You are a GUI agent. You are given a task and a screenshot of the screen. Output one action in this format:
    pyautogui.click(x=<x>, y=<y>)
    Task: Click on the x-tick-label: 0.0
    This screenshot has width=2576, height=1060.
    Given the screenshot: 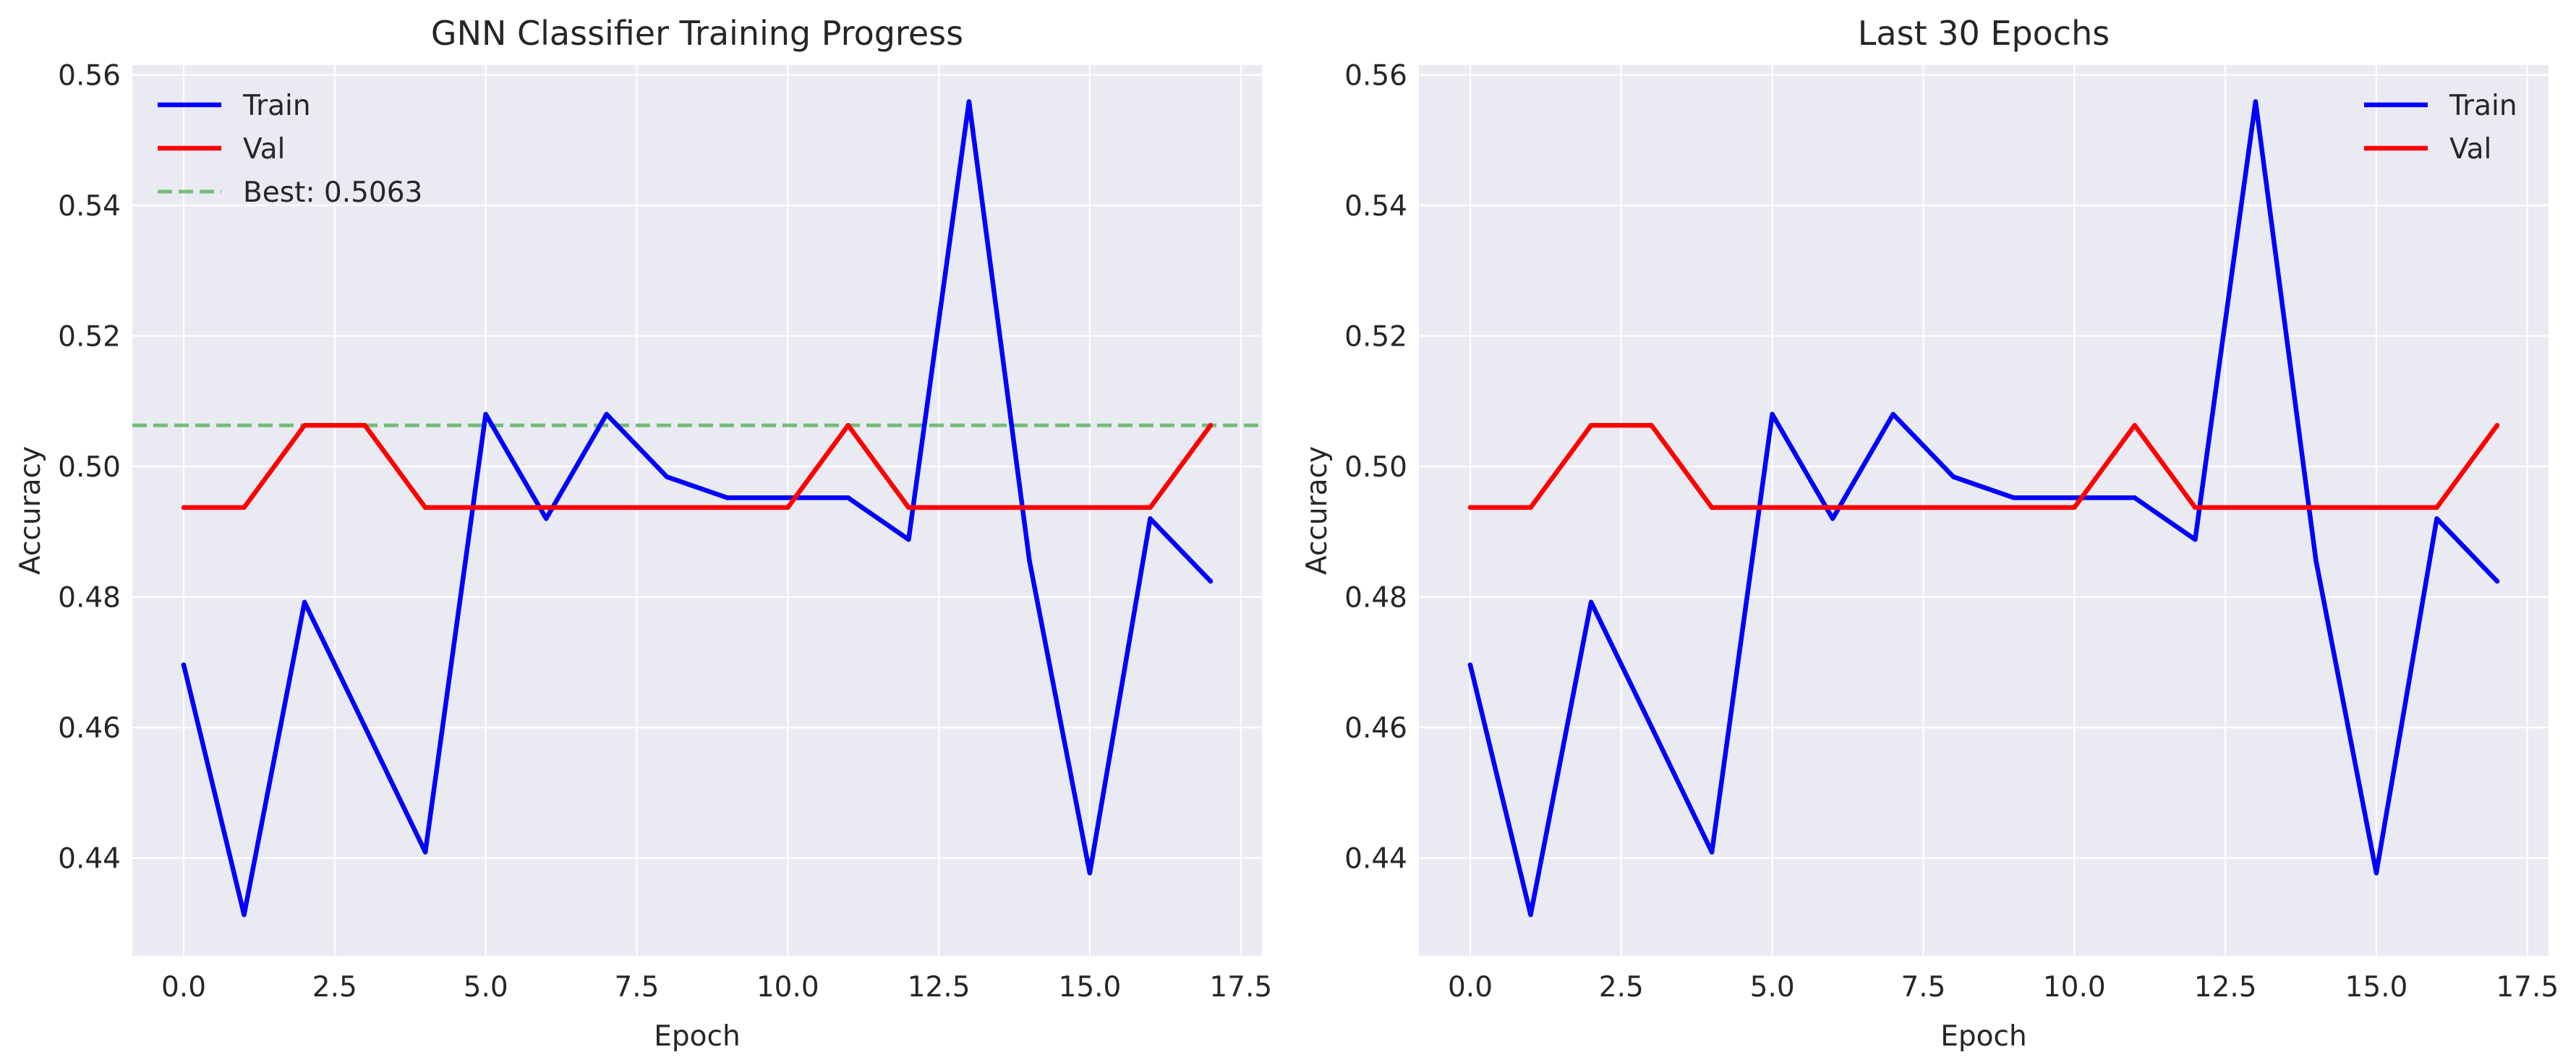 What is the action you would take?
    pyautogui.click(x=183, y=988)
    